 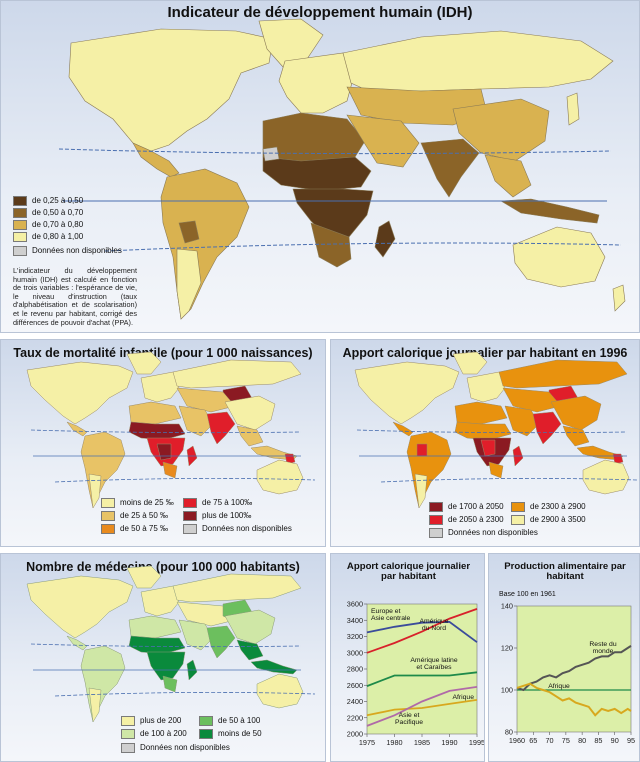 What do you see at coordinates (527, 594) in the screenshot?
I see `chart-subtitle: Base 100 en 1961` at bounding box center [527, 594].